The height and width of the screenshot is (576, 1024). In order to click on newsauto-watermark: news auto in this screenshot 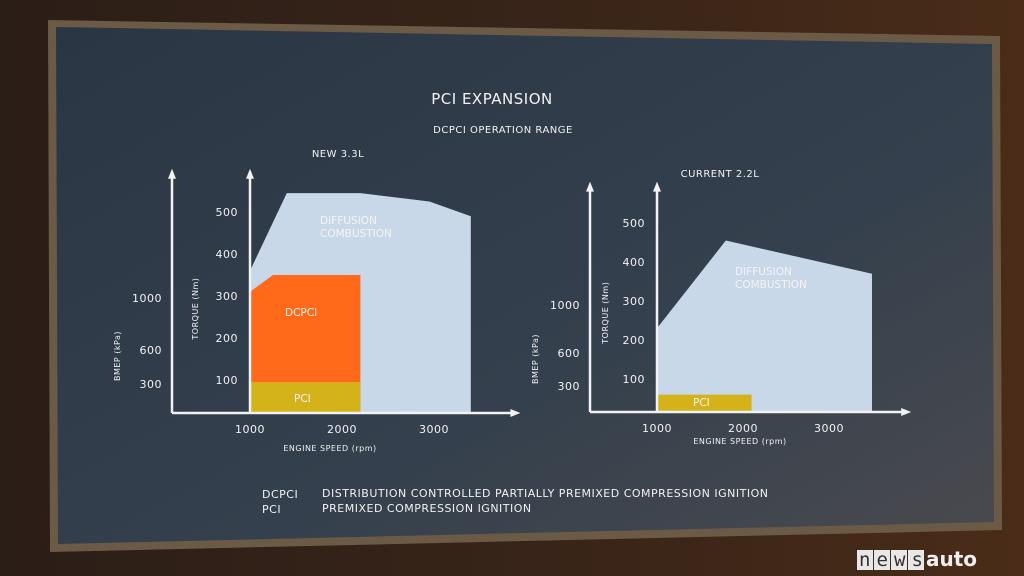, I will do `click(917, 559)`.